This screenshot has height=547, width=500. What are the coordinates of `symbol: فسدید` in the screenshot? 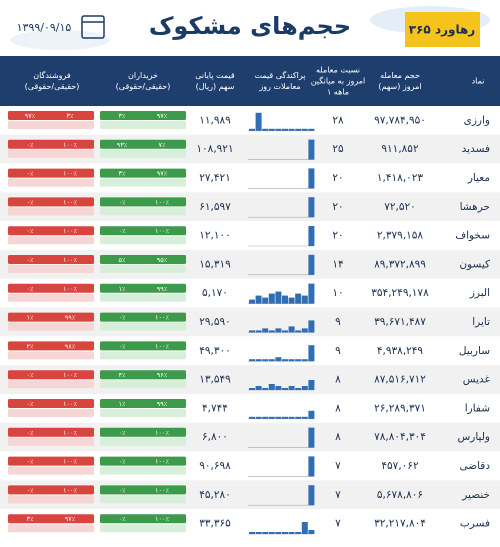 It's located at (476, 149).